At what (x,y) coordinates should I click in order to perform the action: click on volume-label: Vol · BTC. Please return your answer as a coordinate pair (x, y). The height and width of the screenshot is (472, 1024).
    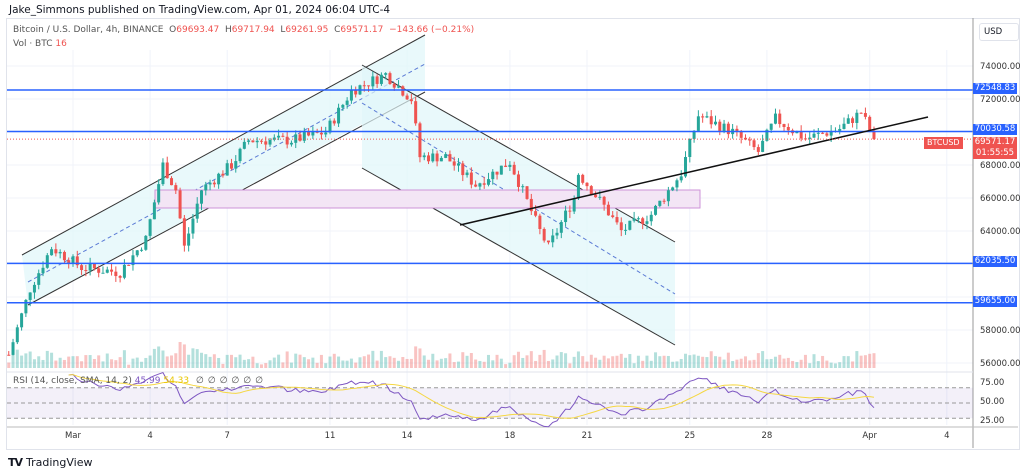
    Looking at the image, I should click on (33, 44).